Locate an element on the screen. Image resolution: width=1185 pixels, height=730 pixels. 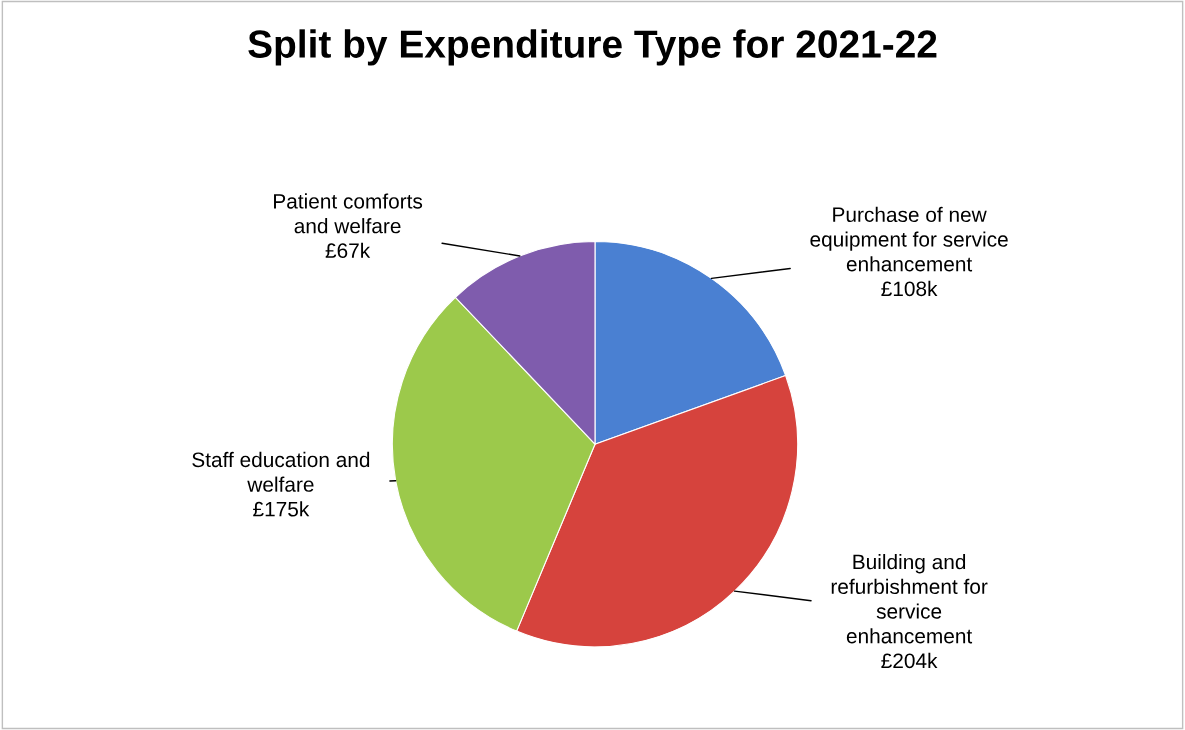
data-label: £108k is located at coordinates (909, 288).